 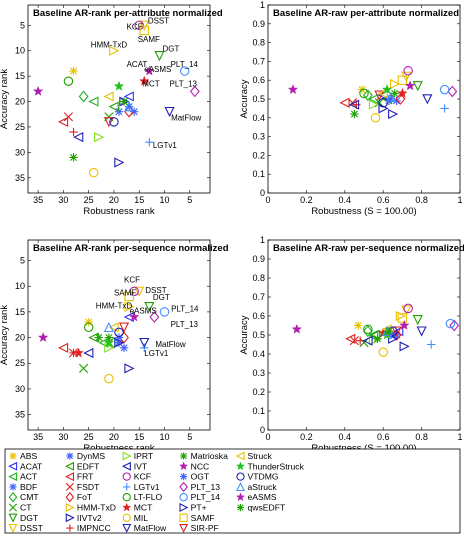 I want to click on legend-label: MCT, so click(x=143, y=508).